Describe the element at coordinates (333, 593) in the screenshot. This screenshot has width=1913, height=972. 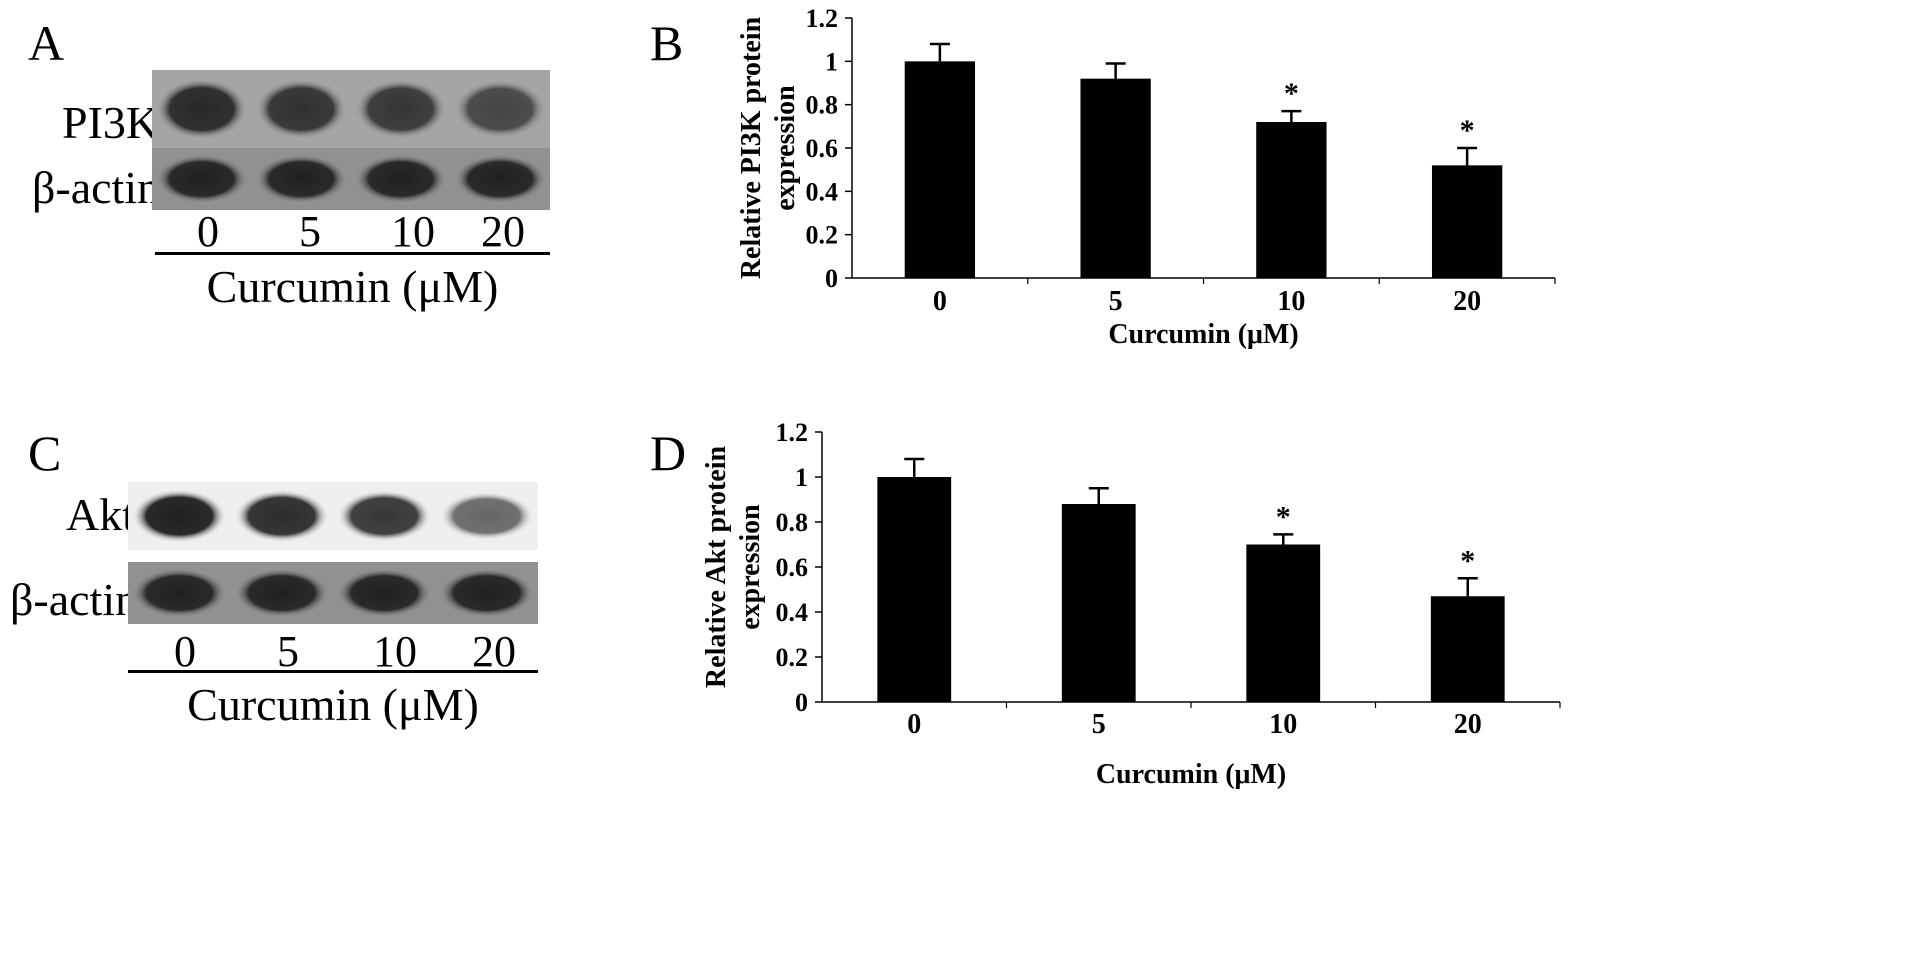
I see `blot-band-beta-actin-c` at that location.